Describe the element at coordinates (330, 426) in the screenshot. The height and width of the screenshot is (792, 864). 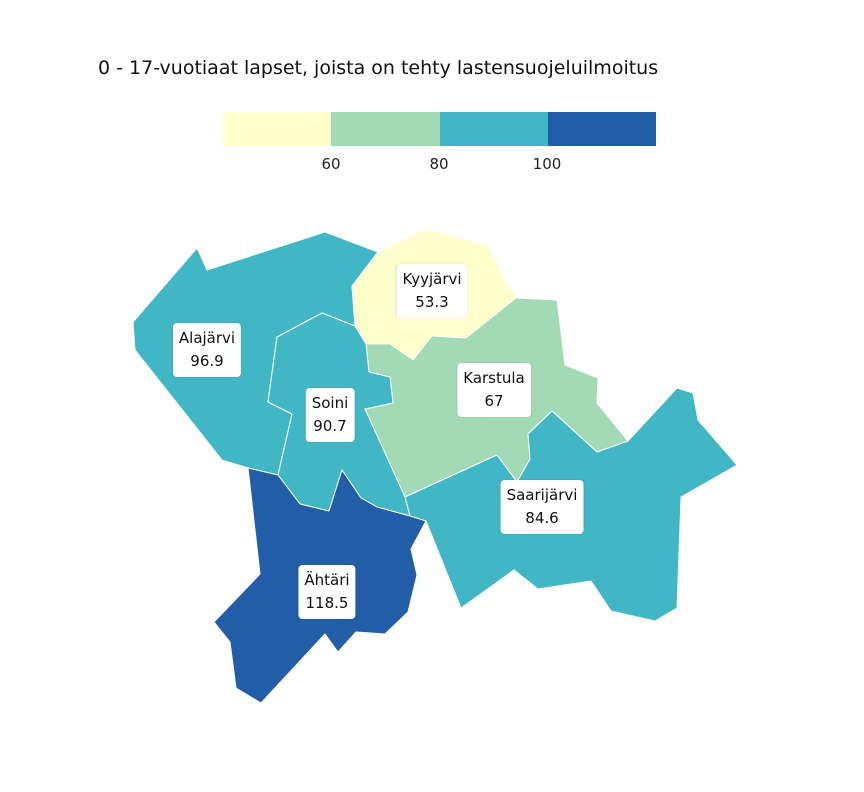
I see `region-value: 90.7` at that location.